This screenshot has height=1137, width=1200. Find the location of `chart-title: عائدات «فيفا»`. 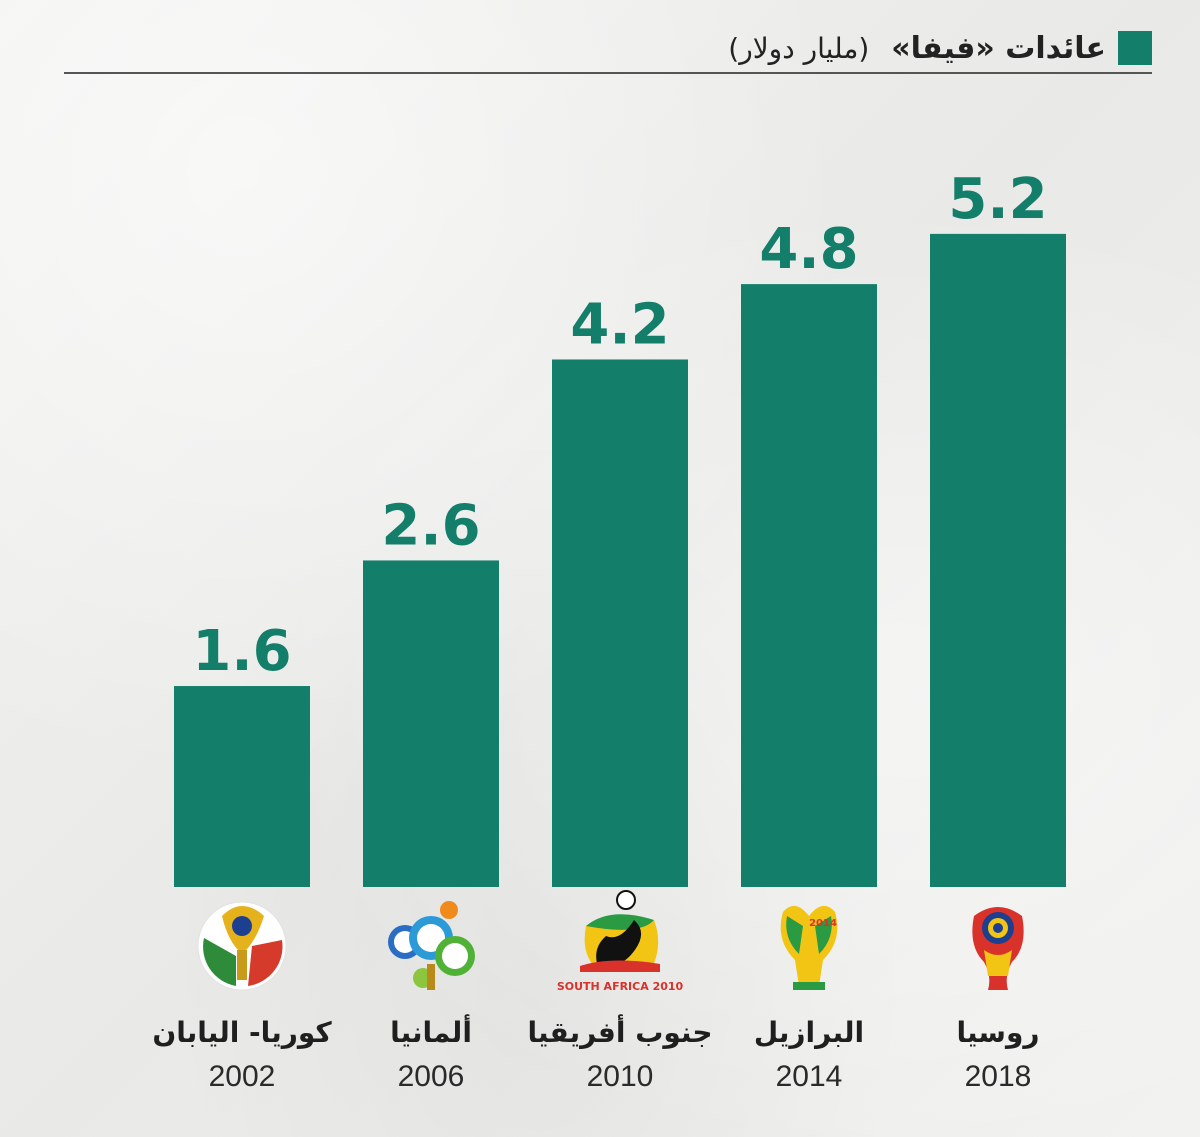

chart-title: عائدات «فيفا» is located at coordinates (998, 48).